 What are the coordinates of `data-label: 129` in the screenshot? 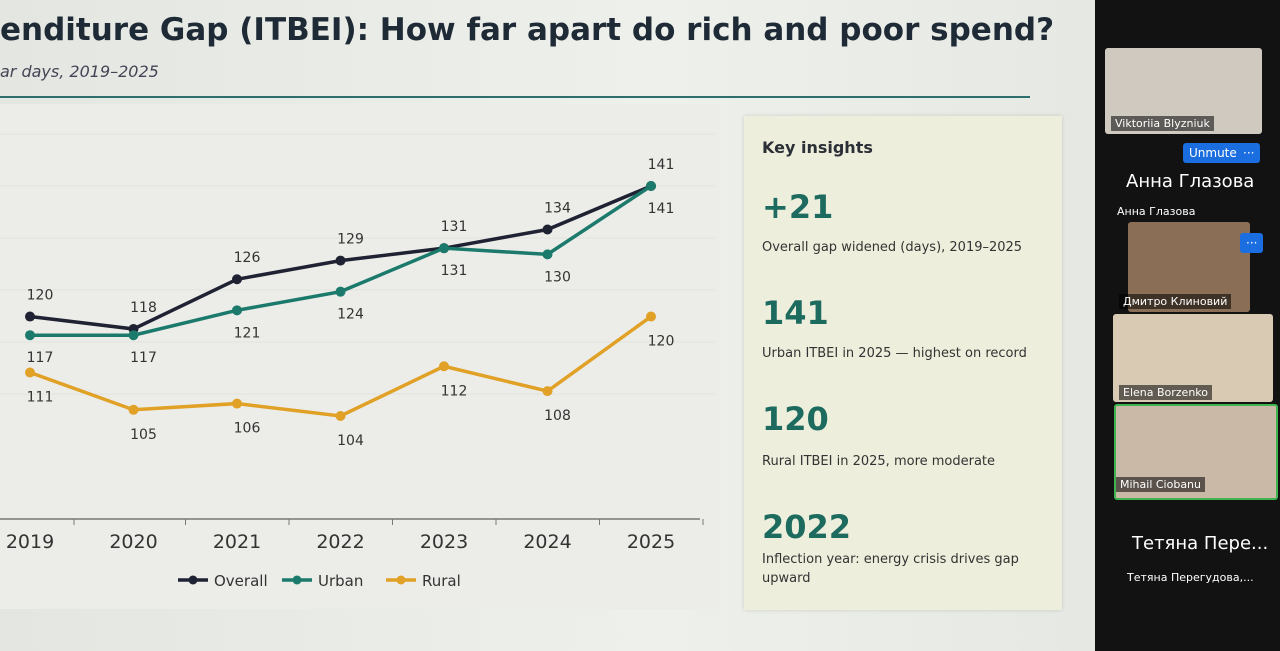 It's located at (350, 240).